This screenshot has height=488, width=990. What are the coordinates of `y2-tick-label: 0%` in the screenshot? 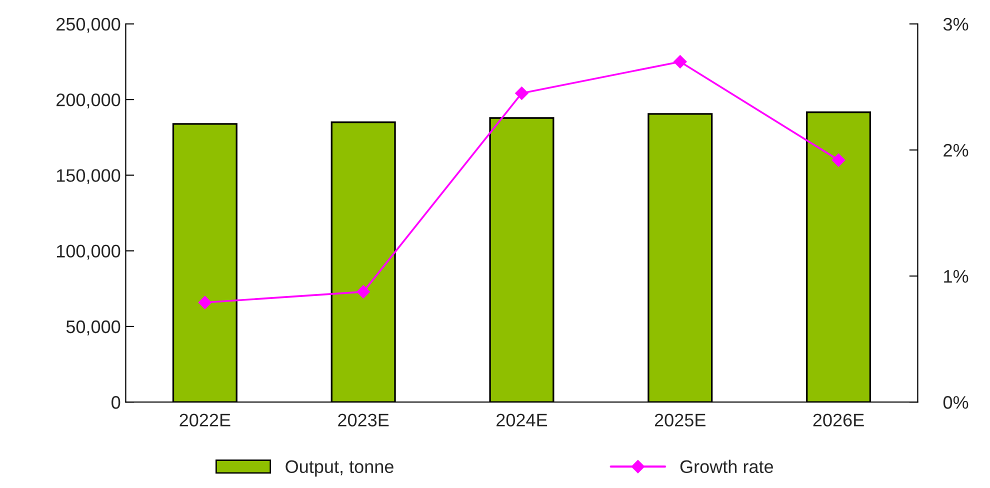 It's located at (955, 402).